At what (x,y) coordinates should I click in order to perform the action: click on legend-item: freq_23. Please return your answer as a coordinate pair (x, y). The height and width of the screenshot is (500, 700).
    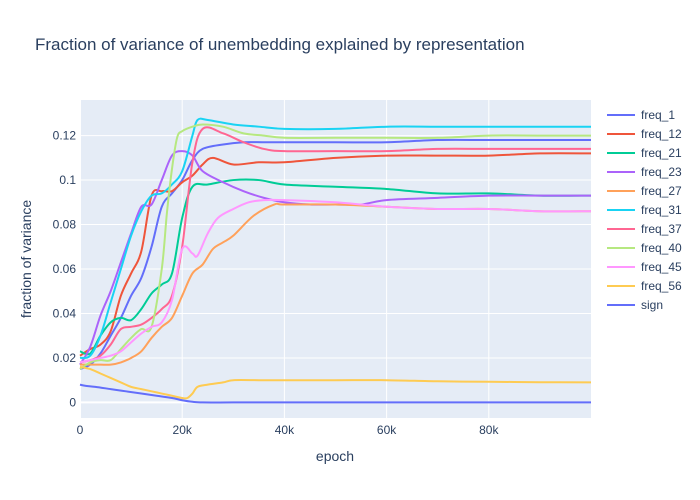
    Looking at the image, I should click on (644, 172).